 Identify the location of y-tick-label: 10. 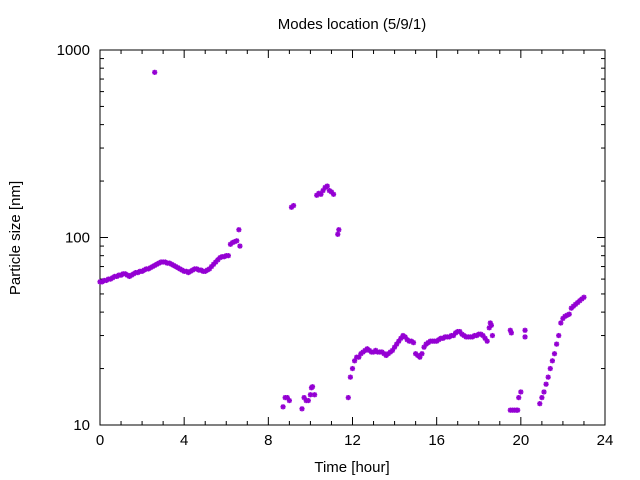
(81, 425).